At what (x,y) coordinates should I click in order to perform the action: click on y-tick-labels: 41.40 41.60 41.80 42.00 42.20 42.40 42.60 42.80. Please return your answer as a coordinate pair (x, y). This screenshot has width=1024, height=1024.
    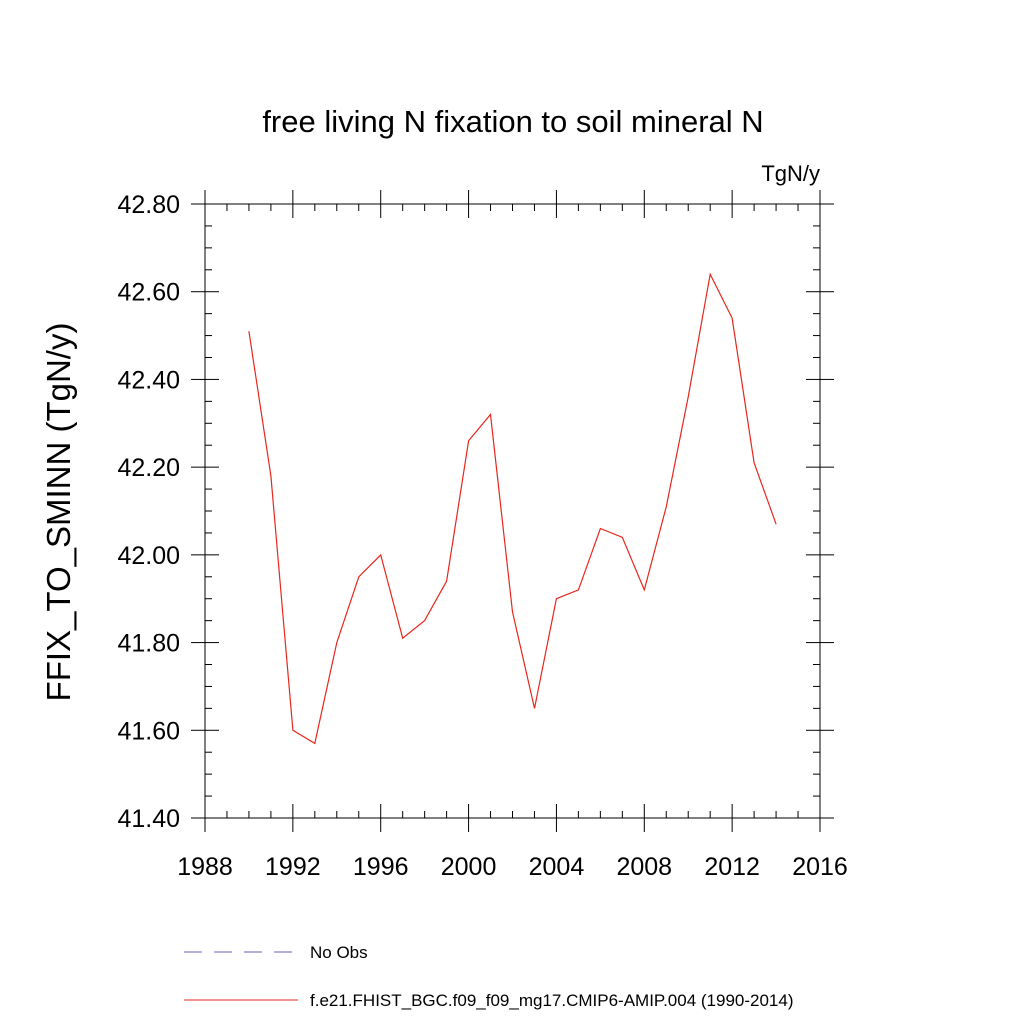
    Looking at the image, I should click on (148, 512).